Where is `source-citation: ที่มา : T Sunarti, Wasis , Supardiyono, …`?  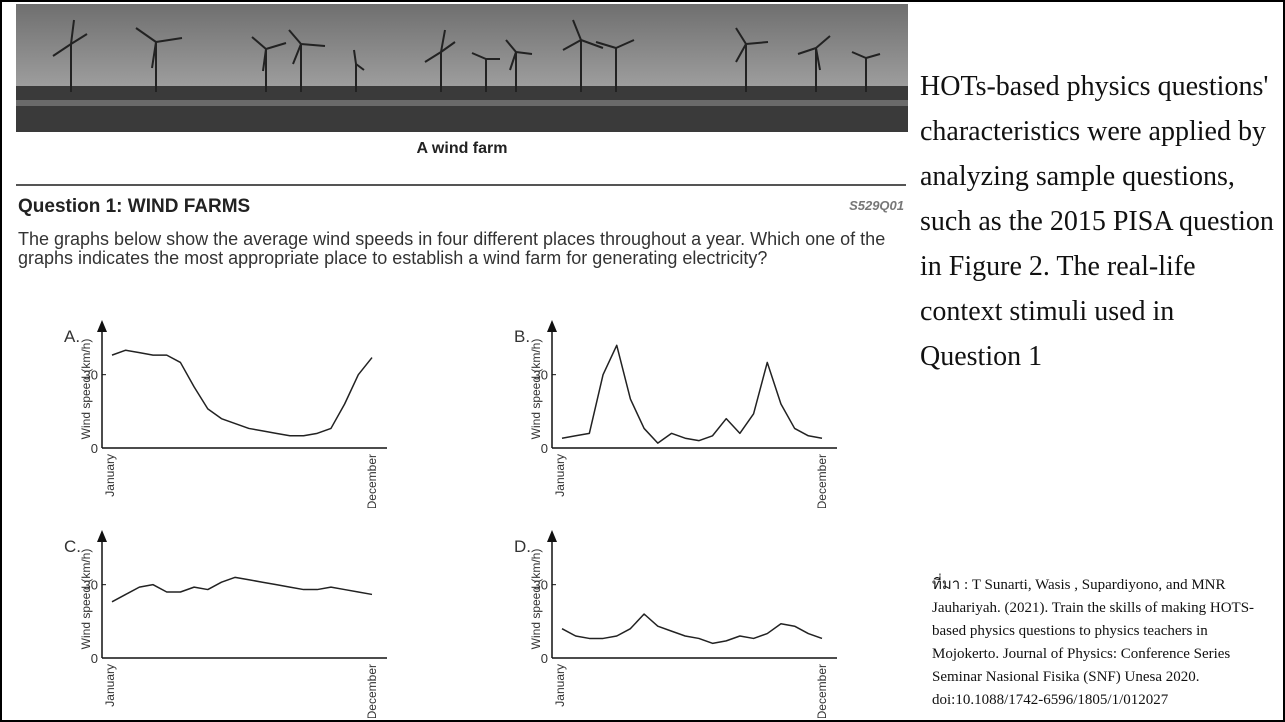 source-citation: ที่มา : T Sunarti, Wasis , Supardiyono, … is located at coordinates (1093, 642).